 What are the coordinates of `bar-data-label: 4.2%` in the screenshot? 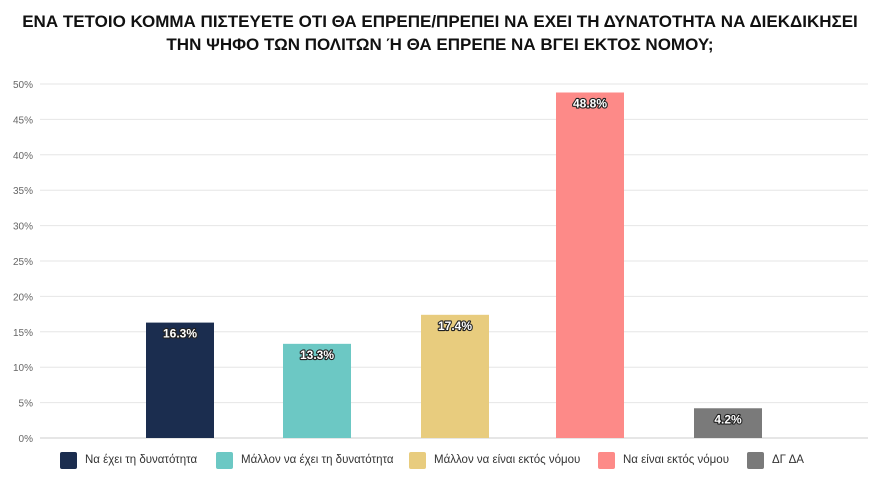 It's located at (728, 419).